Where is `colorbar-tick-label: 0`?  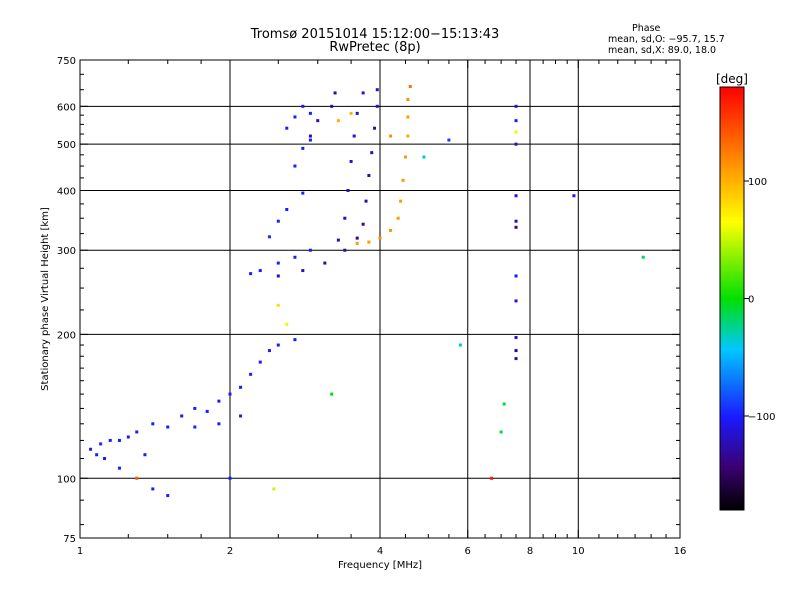 colorbar-tick-label: 0 is located at coordinates (751, 300).